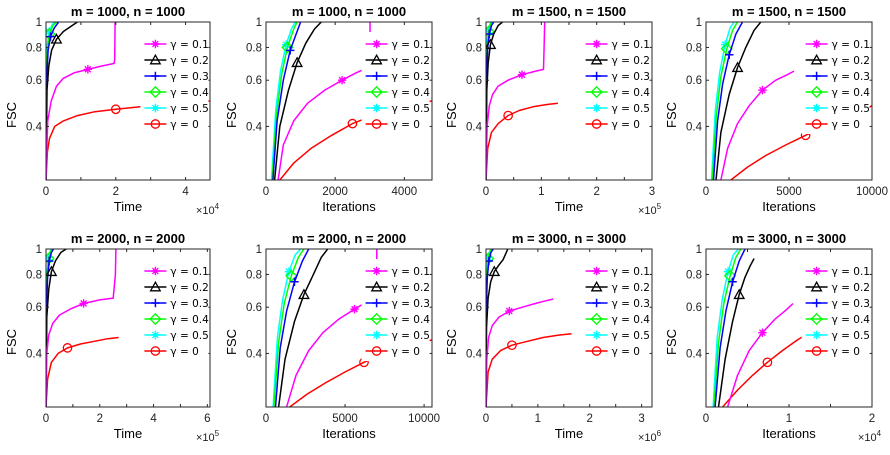  What do you see at coordinates (217, 206) in the screenshot?
I see `x-multiplier-exponent: 4` at bounding box center [217, 206].